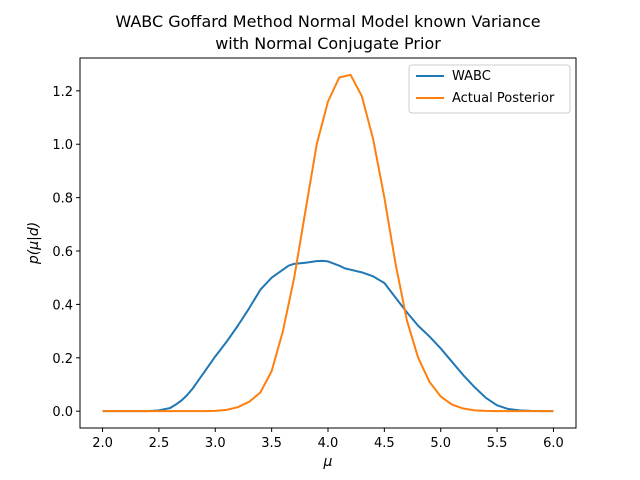 This screenshot has width=640, height=480. What do you see at coordinates (497, 443) in the screenshot?
I see `x-tick-label: 5.5` at bounding box center [497, 443].